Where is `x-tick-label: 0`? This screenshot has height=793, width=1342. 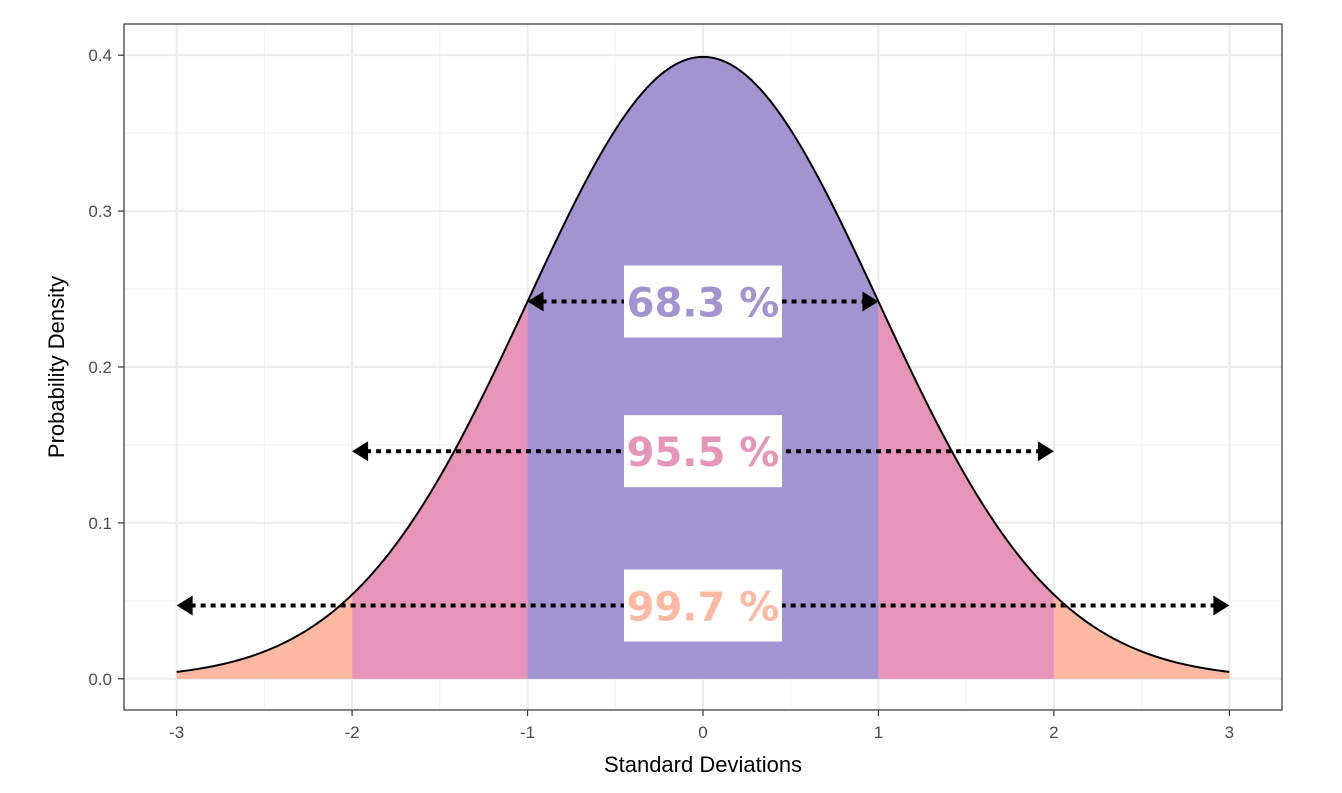 x-tick-label: 0 is located at coordinates (702, 732).